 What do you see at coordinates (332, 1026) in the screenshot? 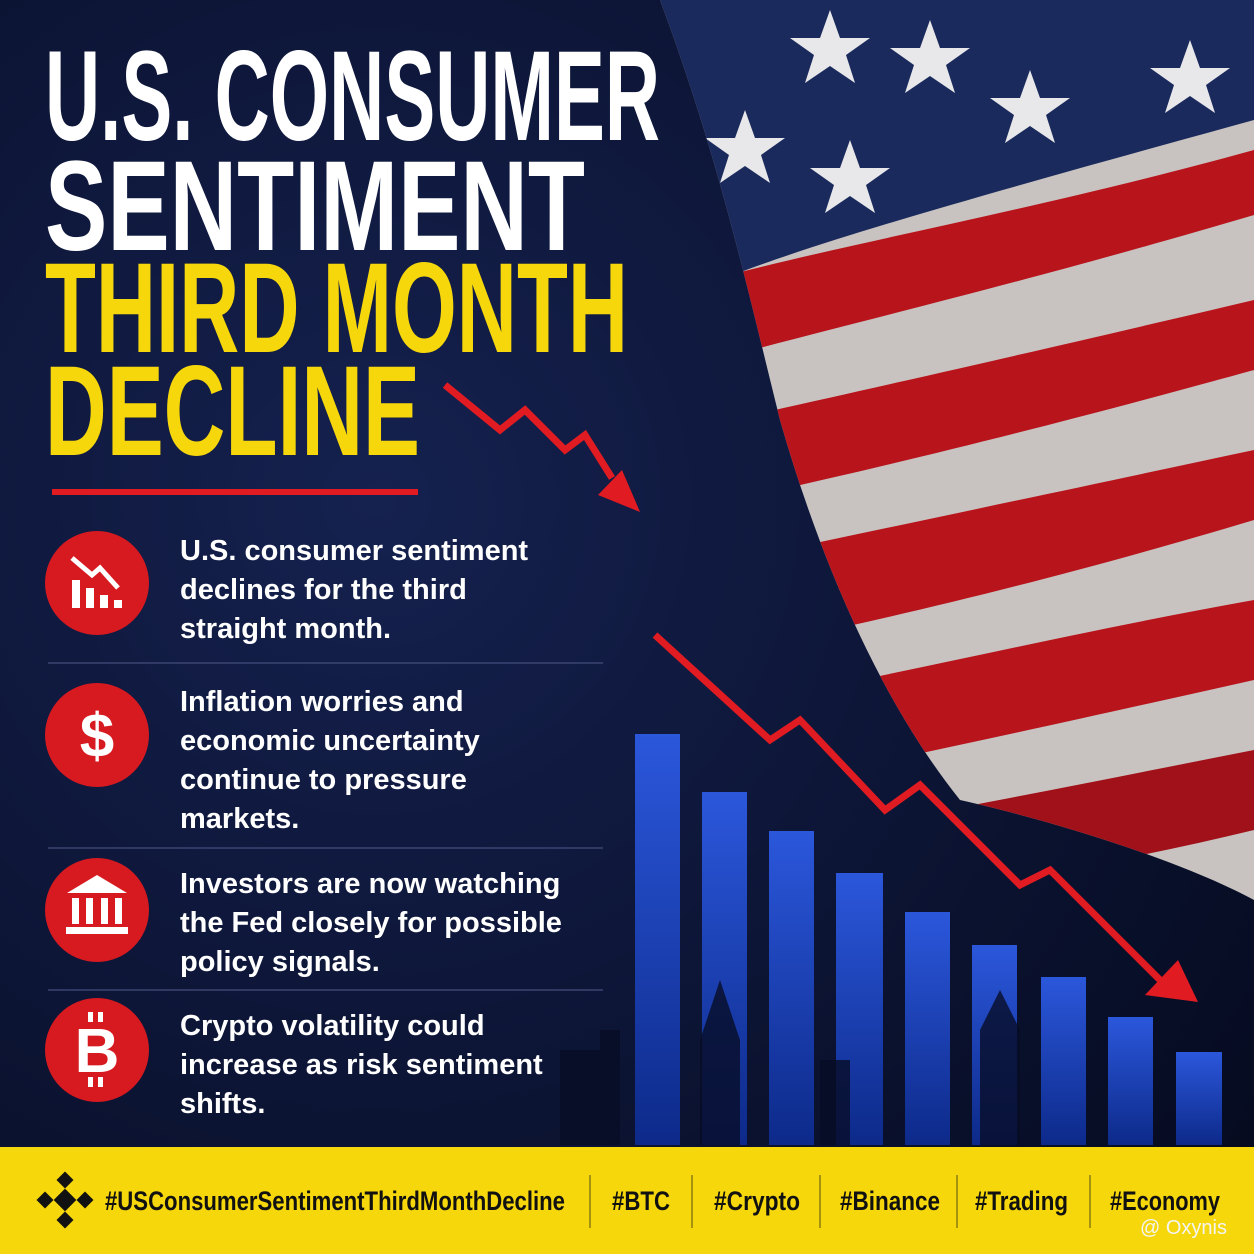
I see `point-text: Crypto volatility could` at bounding box center [332, 1026].